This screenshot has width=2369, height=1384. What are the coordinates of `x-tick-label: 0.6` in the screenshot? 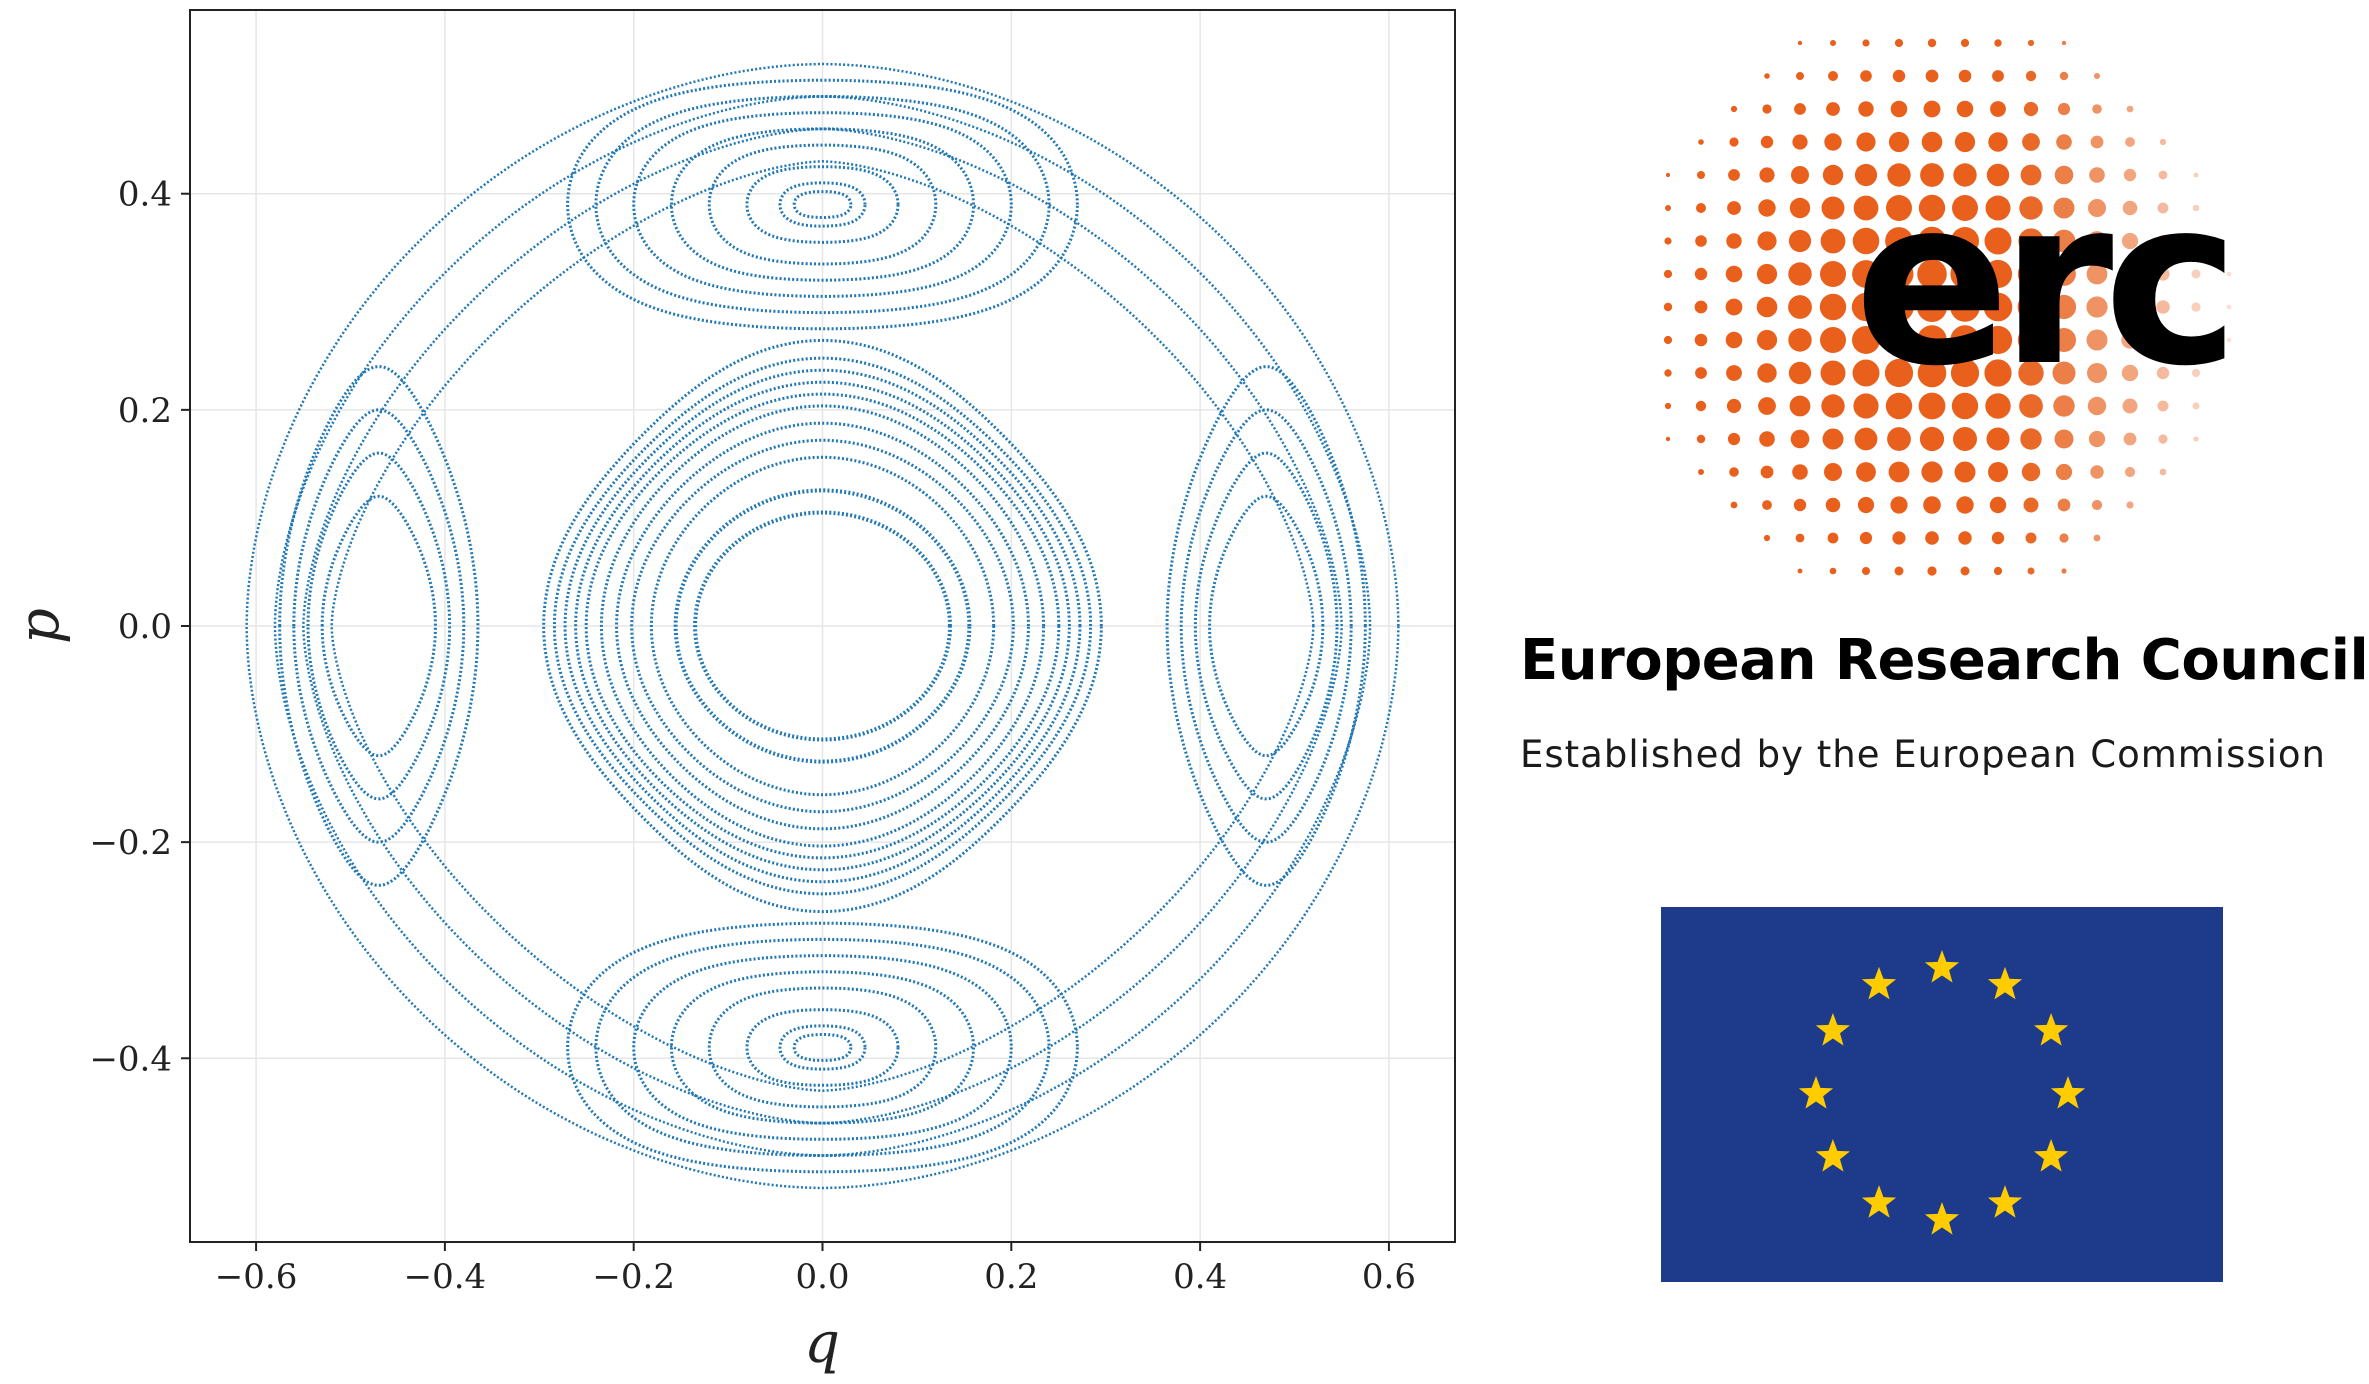 It's located at (1389, 1277).